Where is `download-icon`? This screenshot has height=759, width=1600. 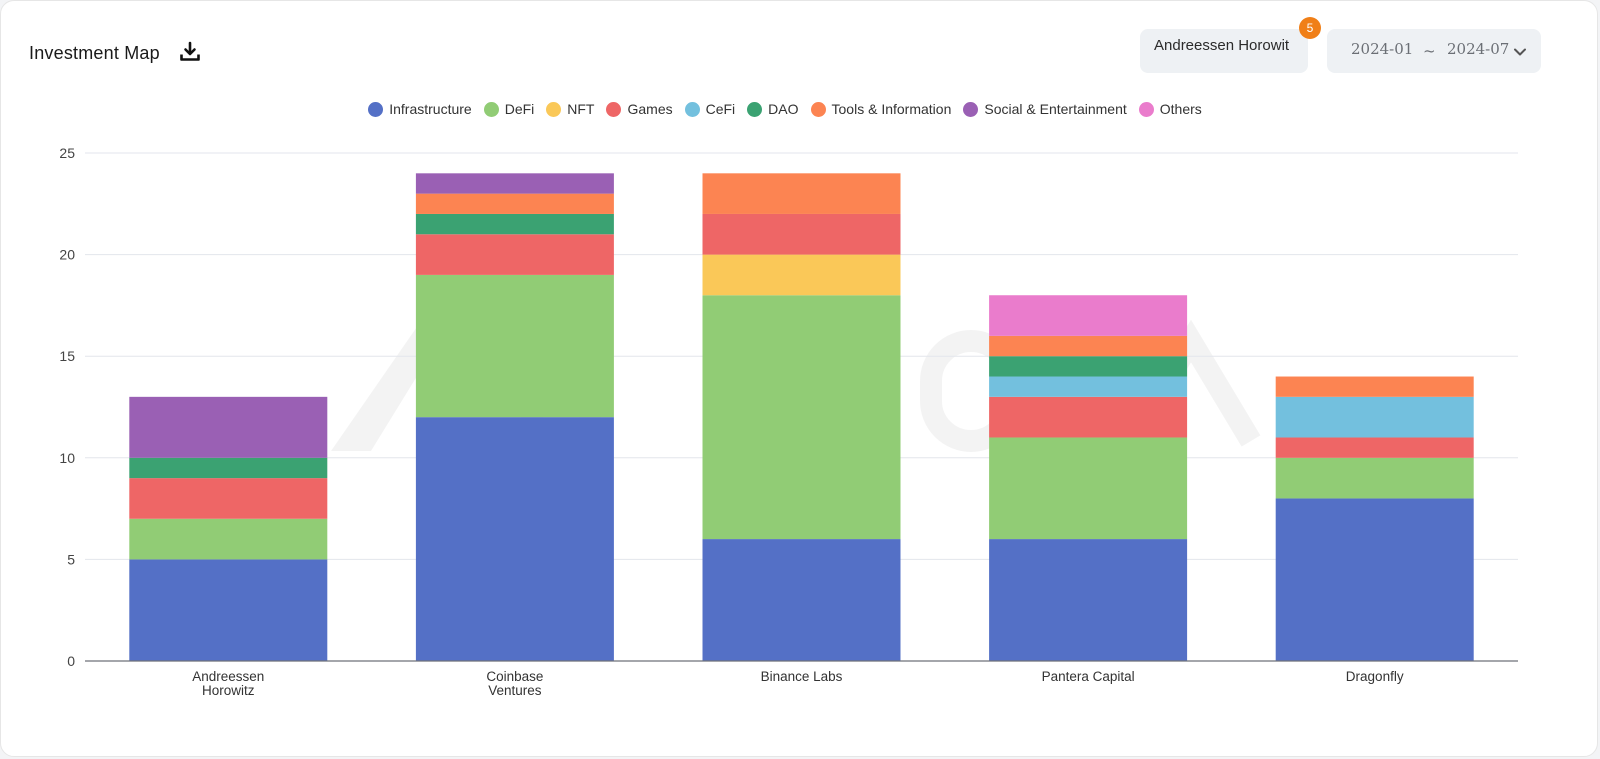 download-icon is located at coordinates (190, 52).